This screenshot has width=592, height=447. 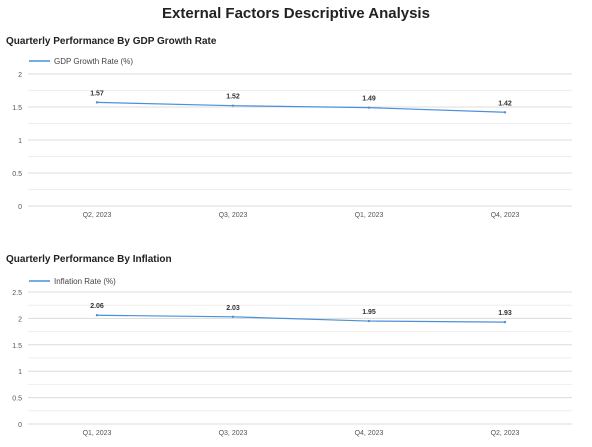 What do you see at coordinates (97, 306) in the screenshot?
I see `data-label: 2.06` at bounding box center [97, 306].